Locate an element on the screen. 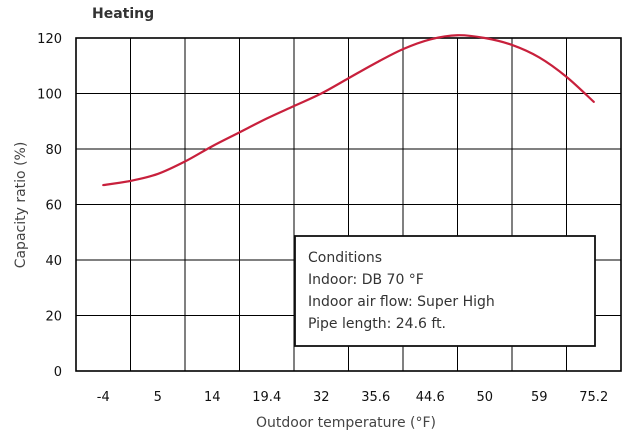 The image size is (644, 440). conditions-air-flow: Indoor air flow: Super High is located at coordinates (401, 302).